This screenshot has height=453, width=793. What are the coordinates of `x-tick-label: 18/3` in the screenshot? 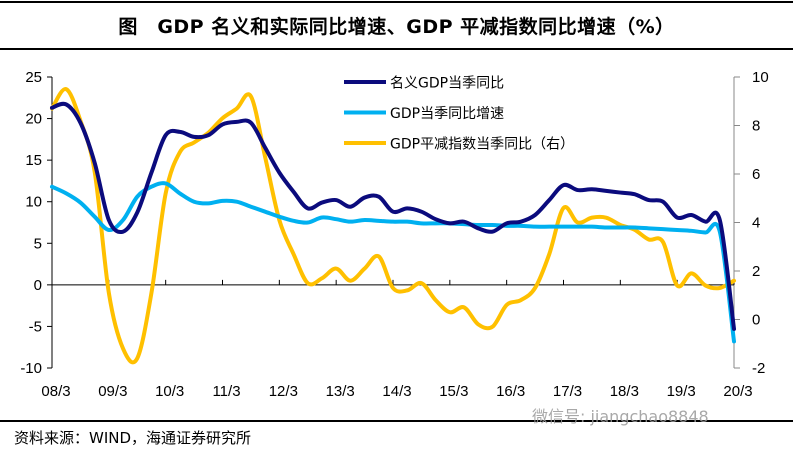 It's located at (624, 391).